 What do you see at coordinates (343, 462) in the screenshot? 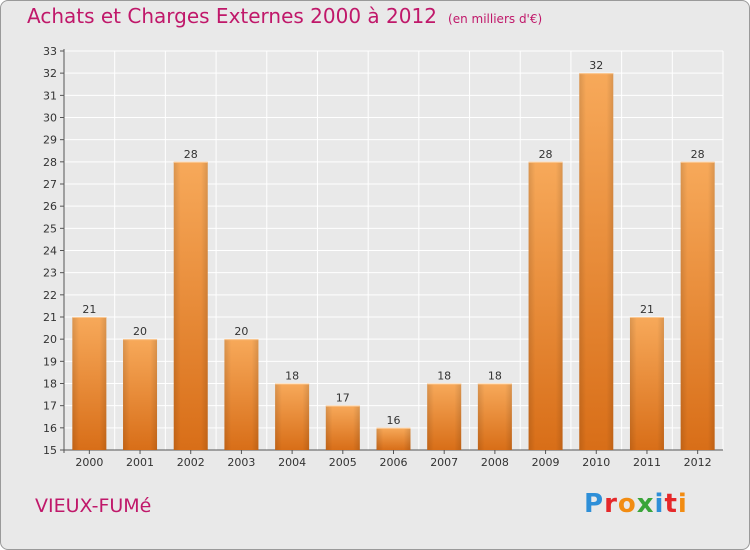
I see `x-tick-label-2005: 2005` at bounding box center [343, 462].